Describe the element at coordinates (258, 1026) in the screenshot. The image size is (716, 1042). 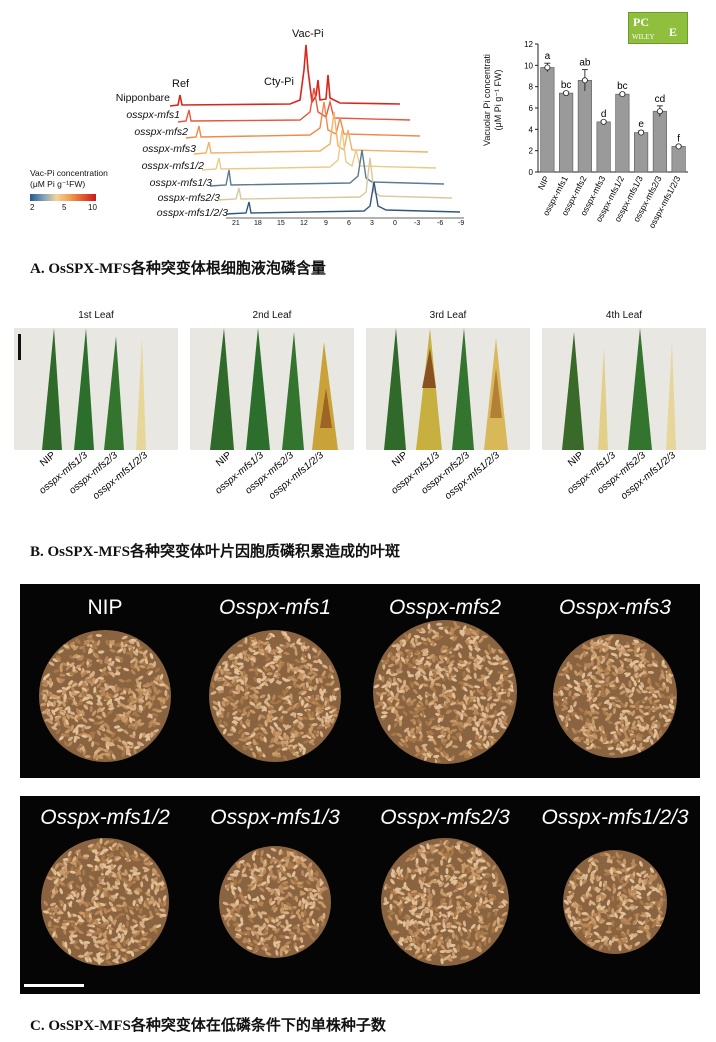
I see `caption-text: 各种突变体在低磷条件下的单株种子数` at that location.